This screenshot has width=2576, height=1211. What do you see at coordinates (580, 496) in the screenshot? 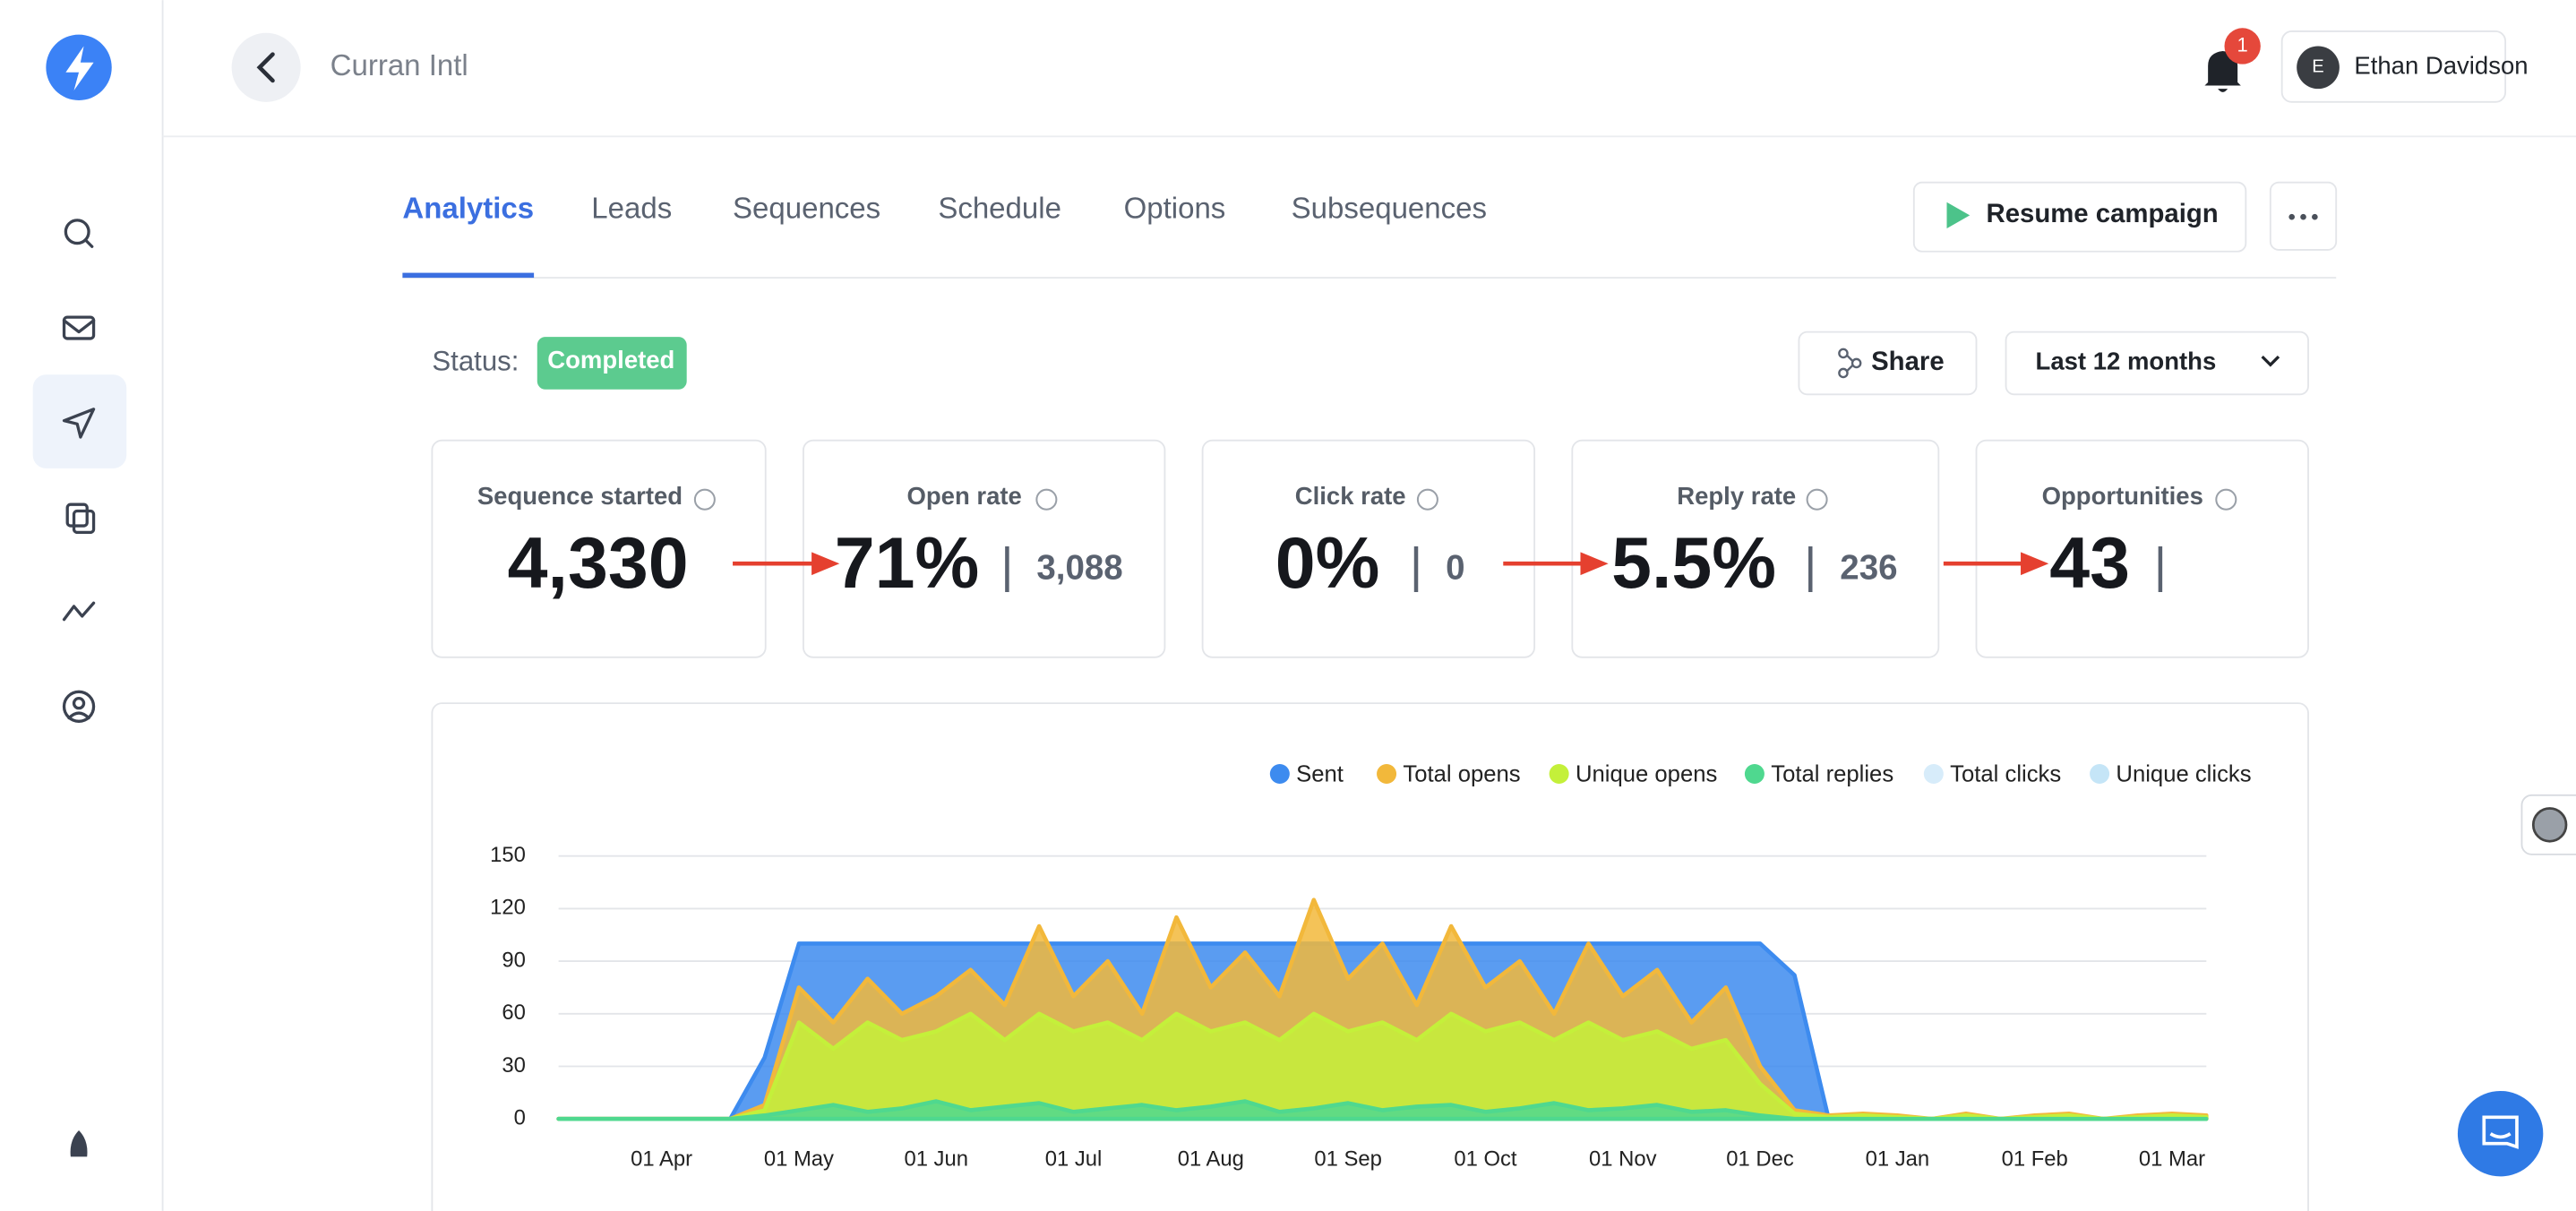
I see `stat-title: Sequence started` at bounding box center [580, 496].